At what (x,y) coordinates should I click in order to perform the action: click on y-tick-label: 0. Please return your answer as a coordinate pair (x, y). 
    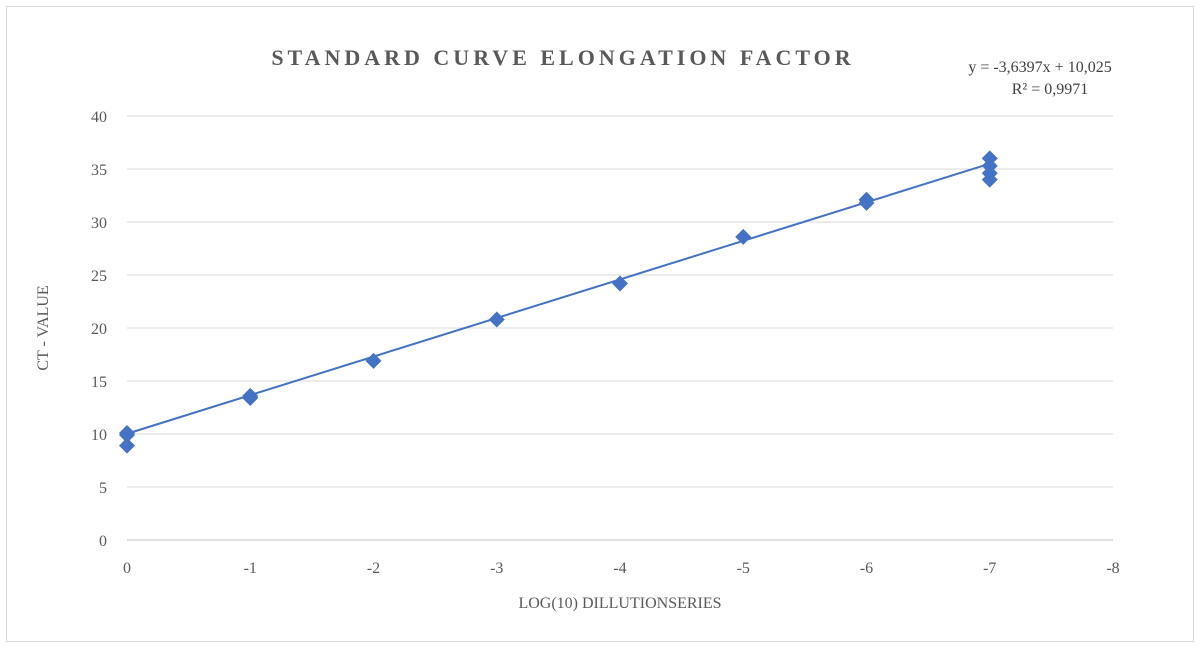
    Looking at the image, I should click on (103, 541).